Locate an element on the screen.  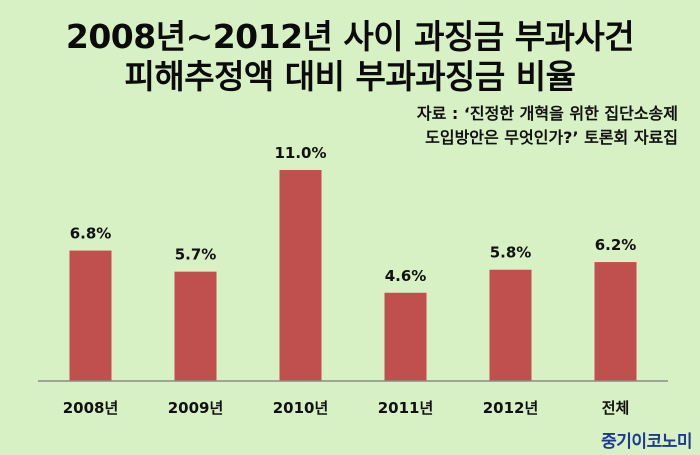
x-tick-label-1: 2009년 is located at coordinates (196, 408).